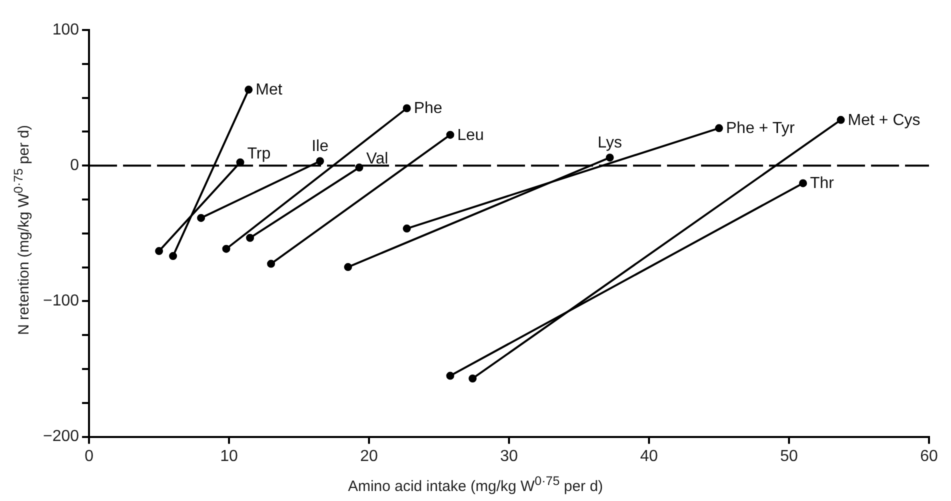 This screenshot has width=951, height=501. Describe the element at coordinates (929, 456) in the screenshot. I see `x-tick-label: 60` at that location.